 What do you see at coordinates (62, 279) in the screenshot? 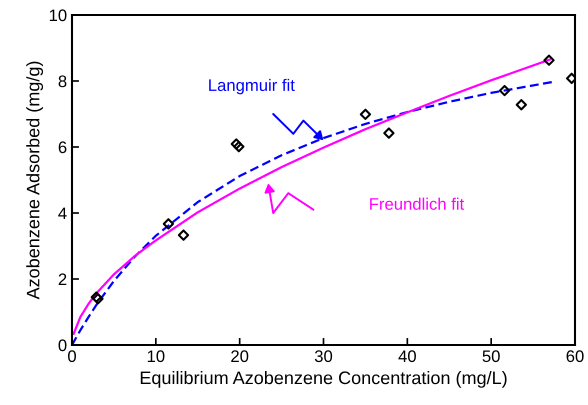
I see `y-tick-label: 2` at bounding box center [62, 279].